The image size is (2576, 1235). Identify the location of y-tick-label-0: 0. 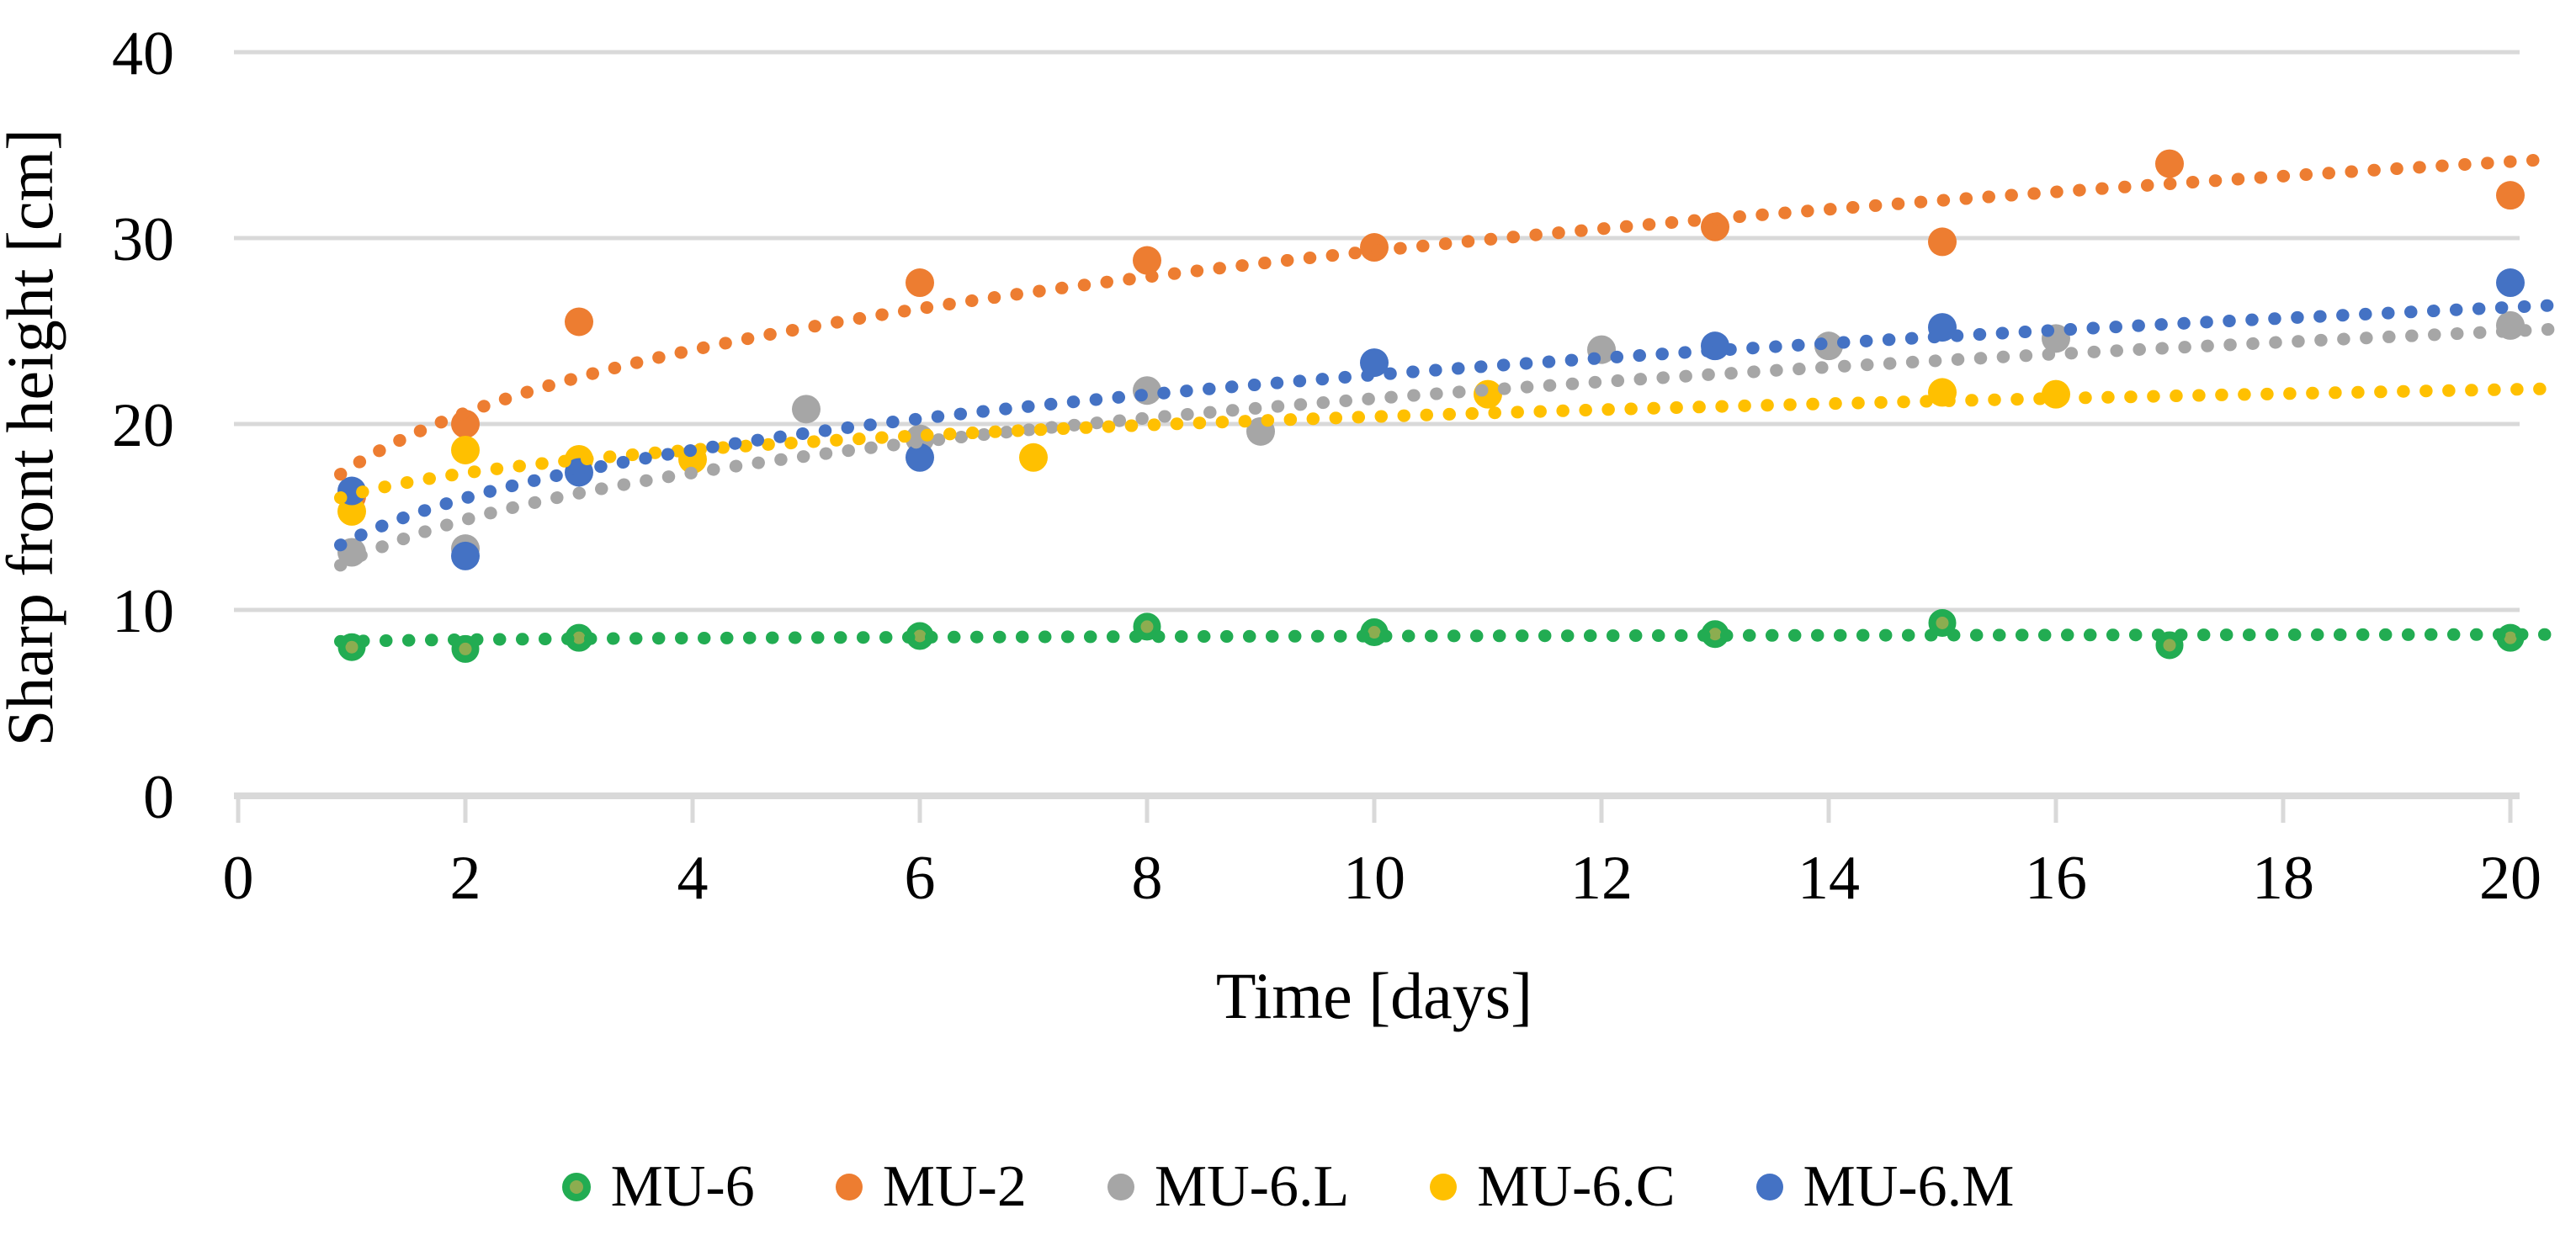
(158, 797).